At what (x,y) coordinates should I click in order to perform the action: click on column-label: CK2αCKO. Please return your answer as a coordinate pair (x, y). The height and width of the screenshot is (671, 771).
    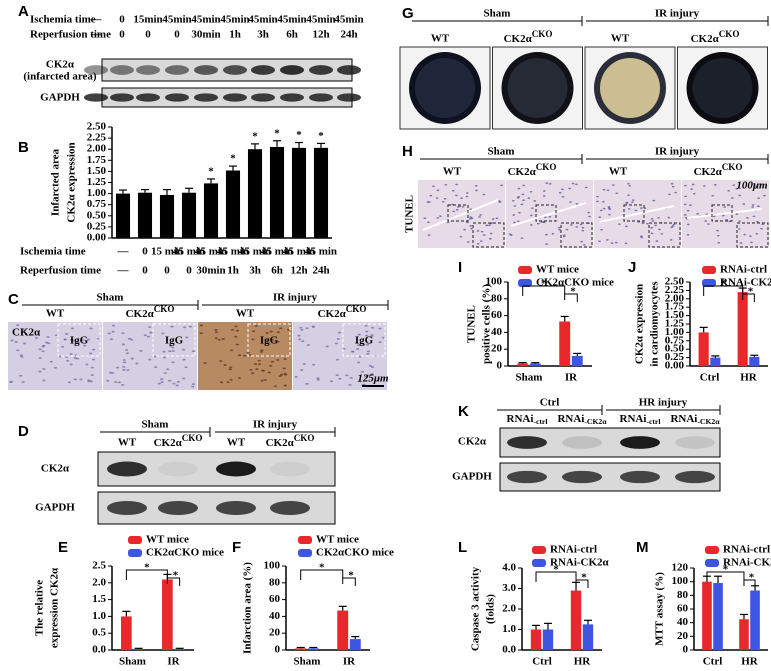
    Looking at the image, I should click on (342, 311).